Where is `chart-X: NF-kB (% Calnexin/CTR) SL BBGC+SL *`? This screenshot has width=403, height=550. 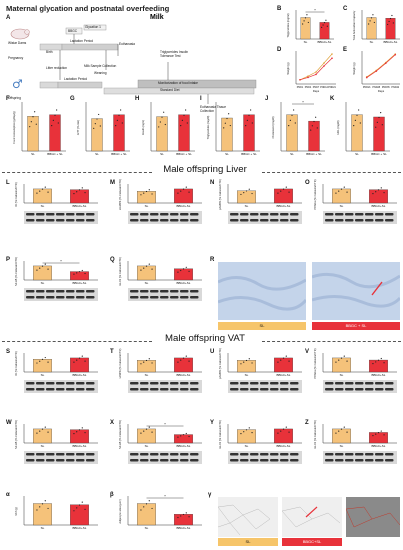 chart-X: NF-kB (% Calnexin/CTR) SL BBGC+SL * is located at coordinates (160, 442).